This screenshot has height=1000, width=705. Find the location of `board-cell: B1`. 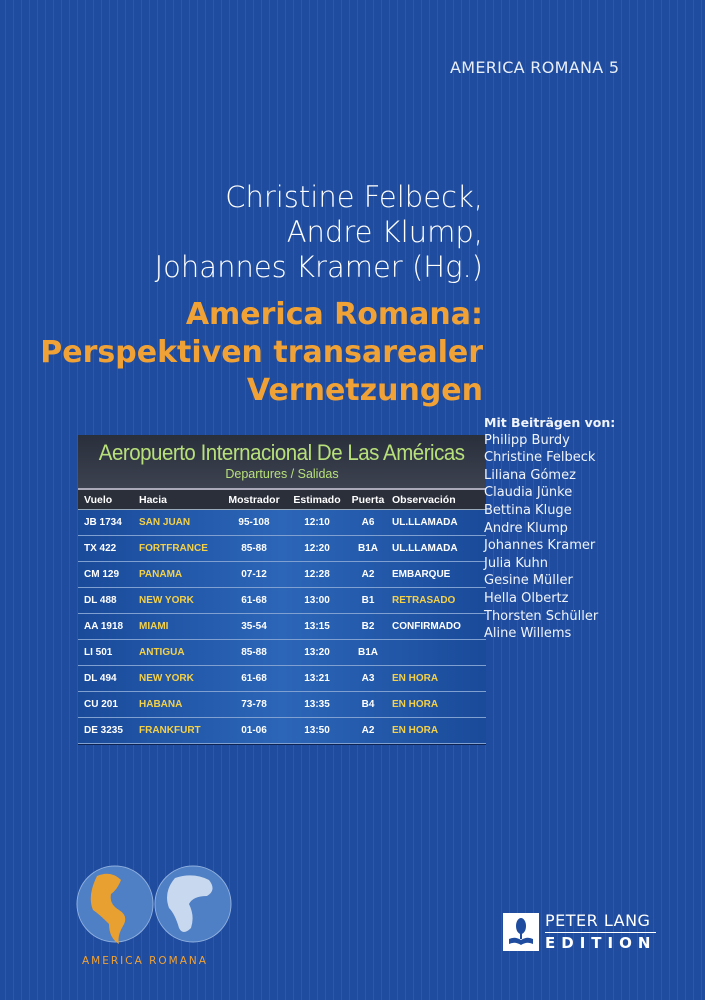

board-cell: B1 is located at coordinates (368, 600).